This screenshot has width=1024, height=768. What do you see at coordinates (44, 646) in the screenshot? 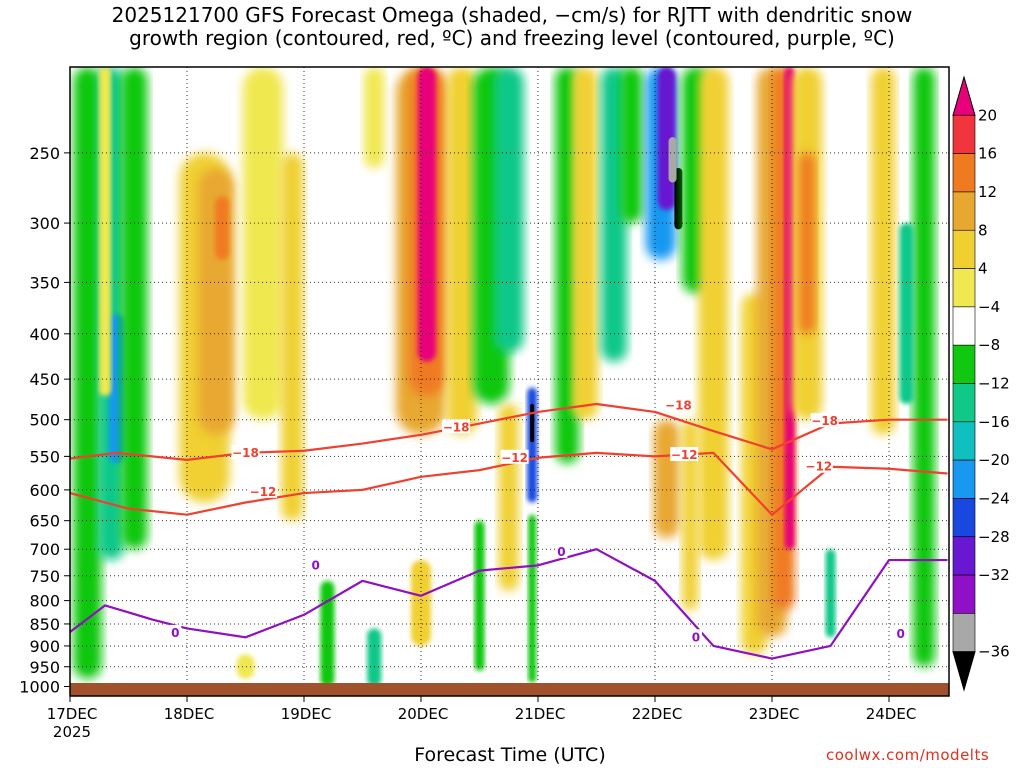
I see `y-tick-label: 900` at bounding box center [44, 646].